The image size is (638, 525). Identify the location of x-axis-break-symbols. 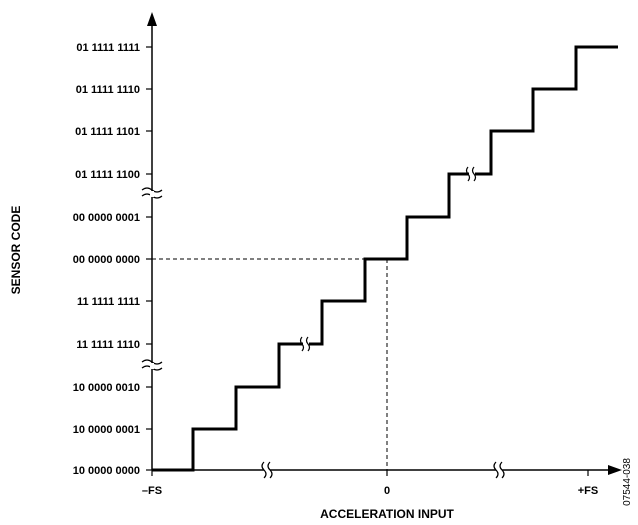
(383, 470).